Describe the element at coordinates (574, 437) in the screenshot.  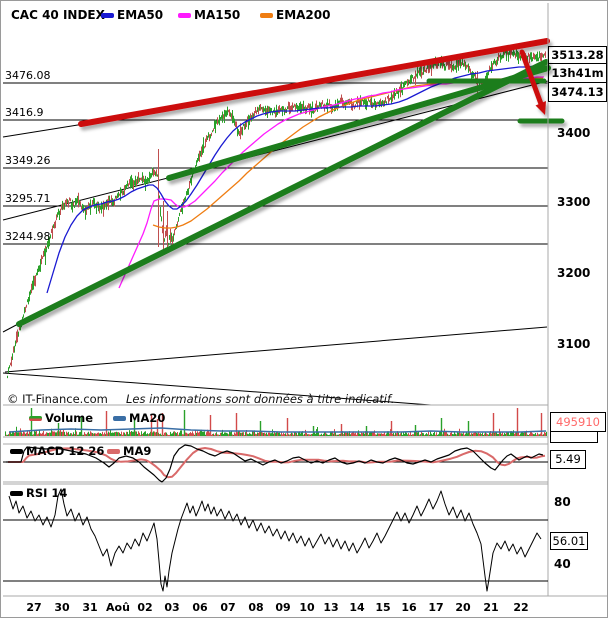
I see `volume-ma20-value-box` at that location.